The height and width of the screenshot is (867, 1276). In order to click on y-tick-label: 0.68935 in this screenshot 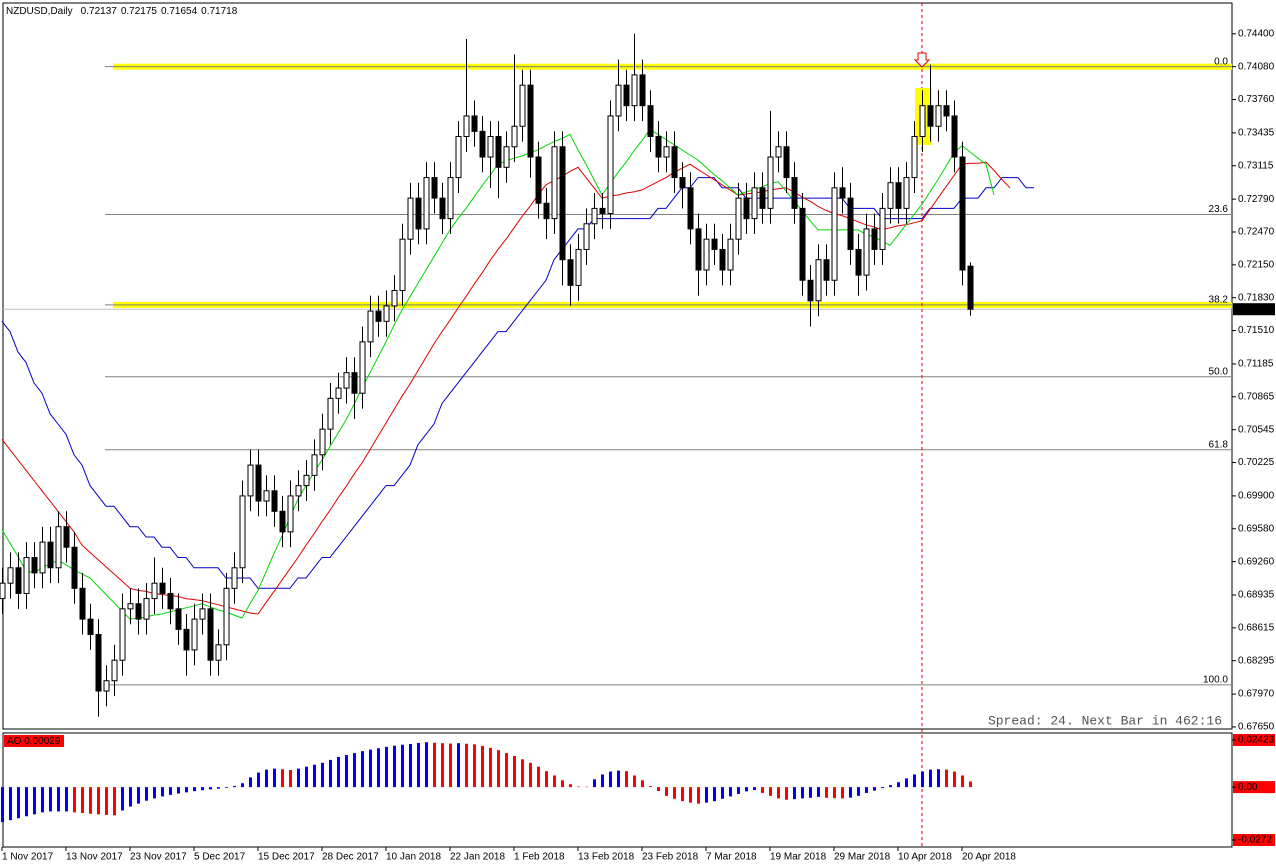, I will do `click(1256, 595)`.